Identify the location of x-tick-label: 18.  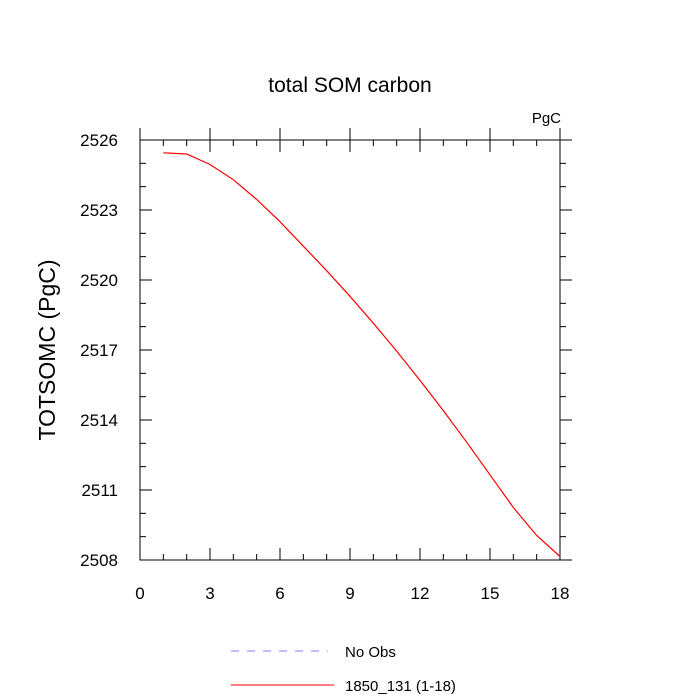
(560, 593).